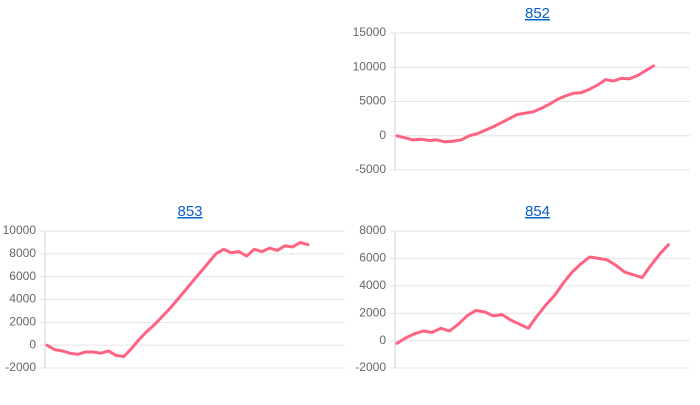 Image resolution: width=700 pixels, height=405 pixels. Describe the element at coordinates (370, 32) in the screenshot. I see `y-tick-label: 15000` at that location.